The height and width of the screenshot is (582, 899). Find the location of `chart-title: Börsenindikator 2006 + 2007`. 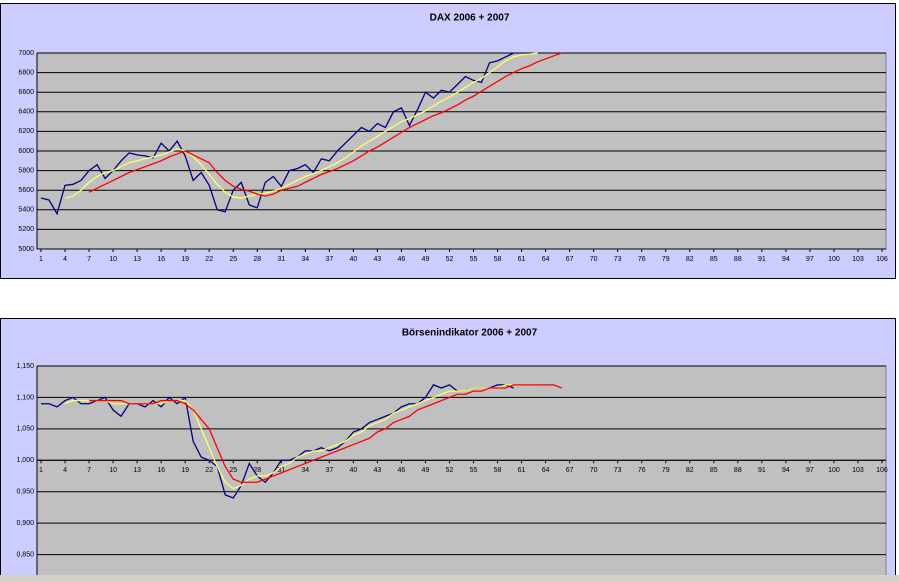

chart-title: Börsenindikator 2006 + 2007 is located at coordinates (470, 333).